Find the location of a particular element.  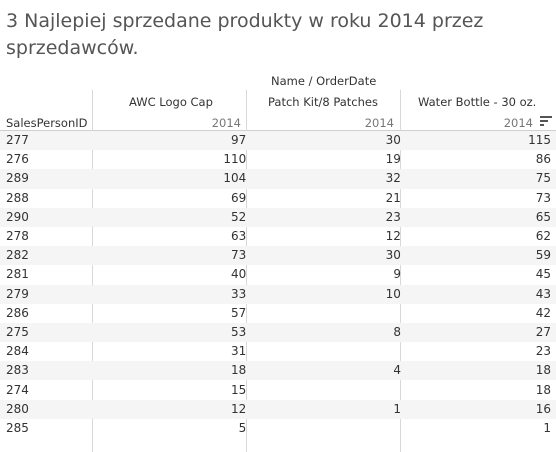

value-cell: 45 is located at coordinates (543, 274).